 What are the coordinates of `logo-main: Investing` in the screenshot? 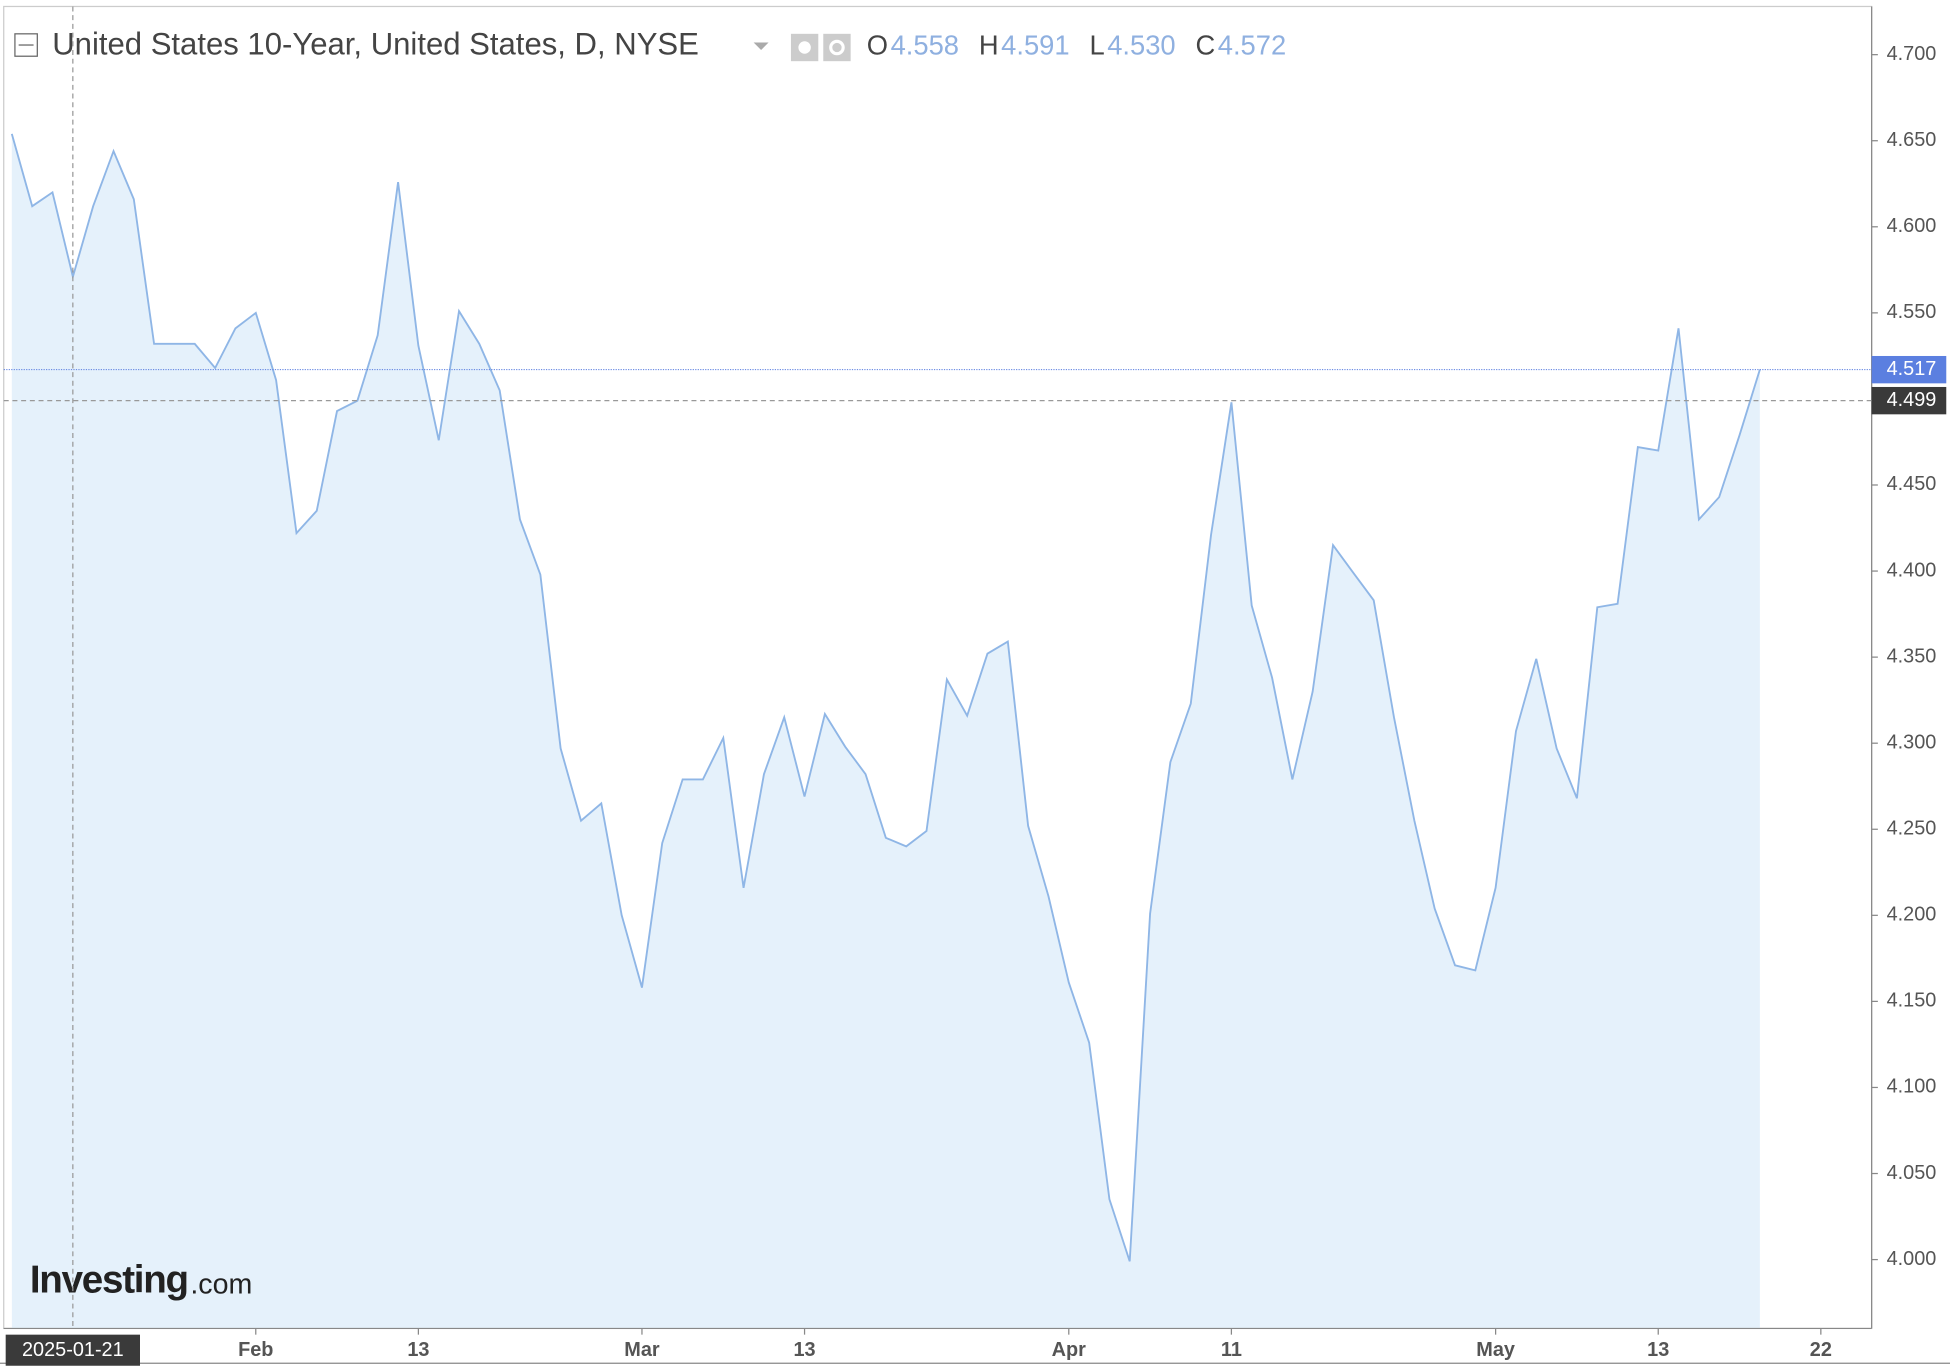 It's located at (109, 1280).